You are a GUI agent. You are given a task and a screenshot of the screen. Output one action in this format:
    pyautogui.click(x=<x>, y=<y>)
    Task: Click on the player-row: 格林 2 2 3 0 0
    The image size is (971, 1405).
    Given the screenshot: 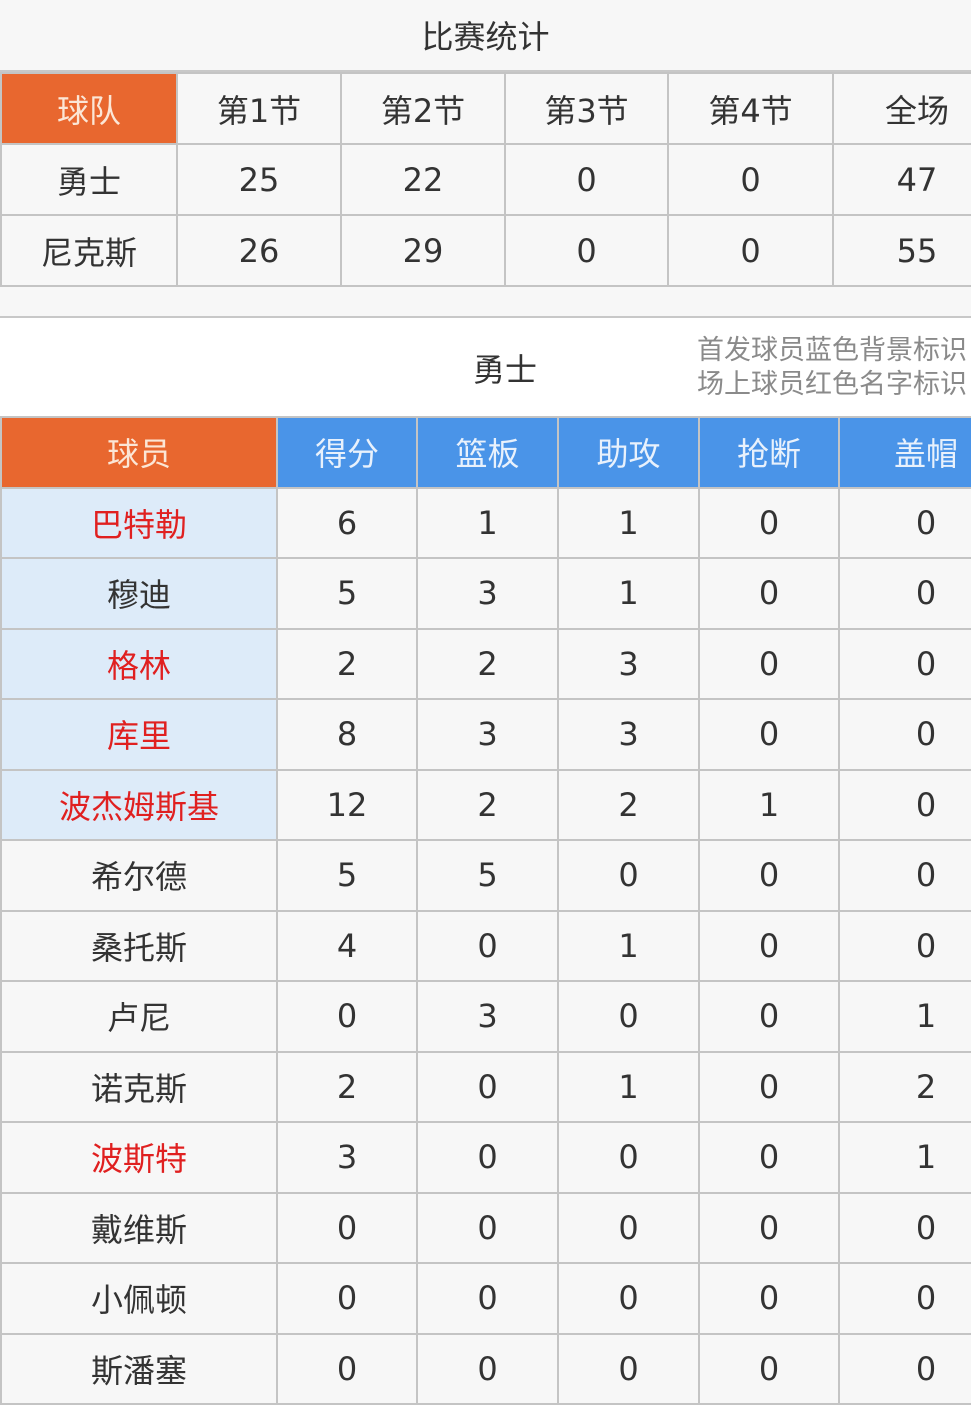 What is the action you would take?
    pyautogui.click(x=485, y=663)
    